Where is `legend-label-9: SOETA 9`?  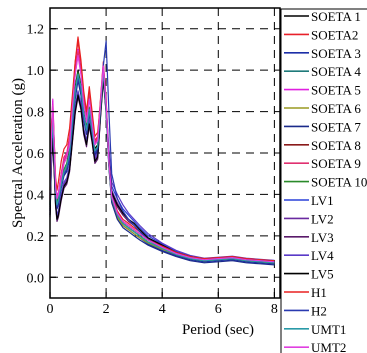 legend-label-9: SOETA 9 is located at coordinates (336, 163).